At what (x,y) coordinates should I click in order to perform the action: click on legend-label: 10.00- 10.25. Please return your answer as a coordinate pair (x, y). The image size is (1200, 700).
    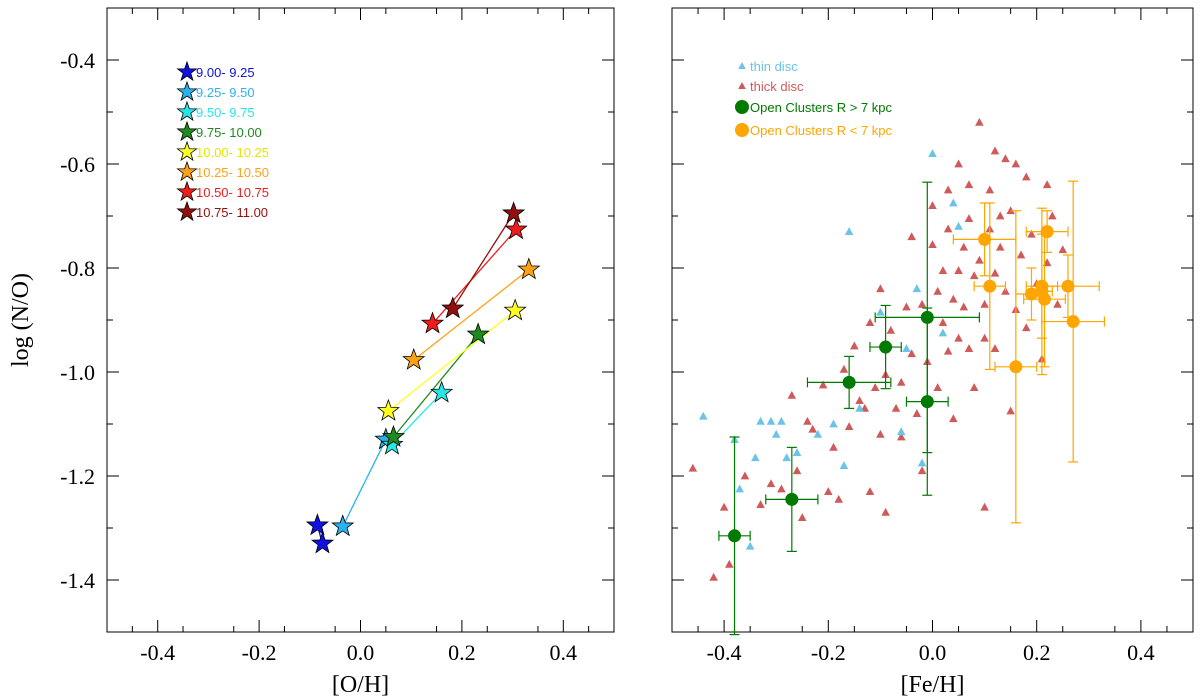
    Looking at the image, I should click on (232, 152).